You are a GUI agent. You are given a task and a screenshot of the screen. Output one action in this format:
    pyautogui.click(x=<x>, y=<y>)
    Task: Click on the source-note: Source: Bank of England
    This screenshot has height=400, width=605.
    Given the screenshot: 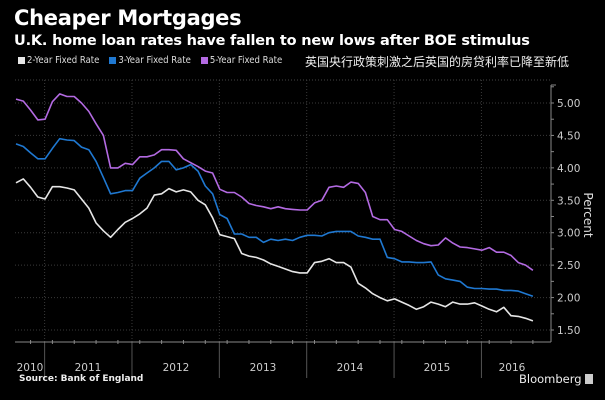 What is the action you would take?
    pyautogui.click(x=81, y=379)
    